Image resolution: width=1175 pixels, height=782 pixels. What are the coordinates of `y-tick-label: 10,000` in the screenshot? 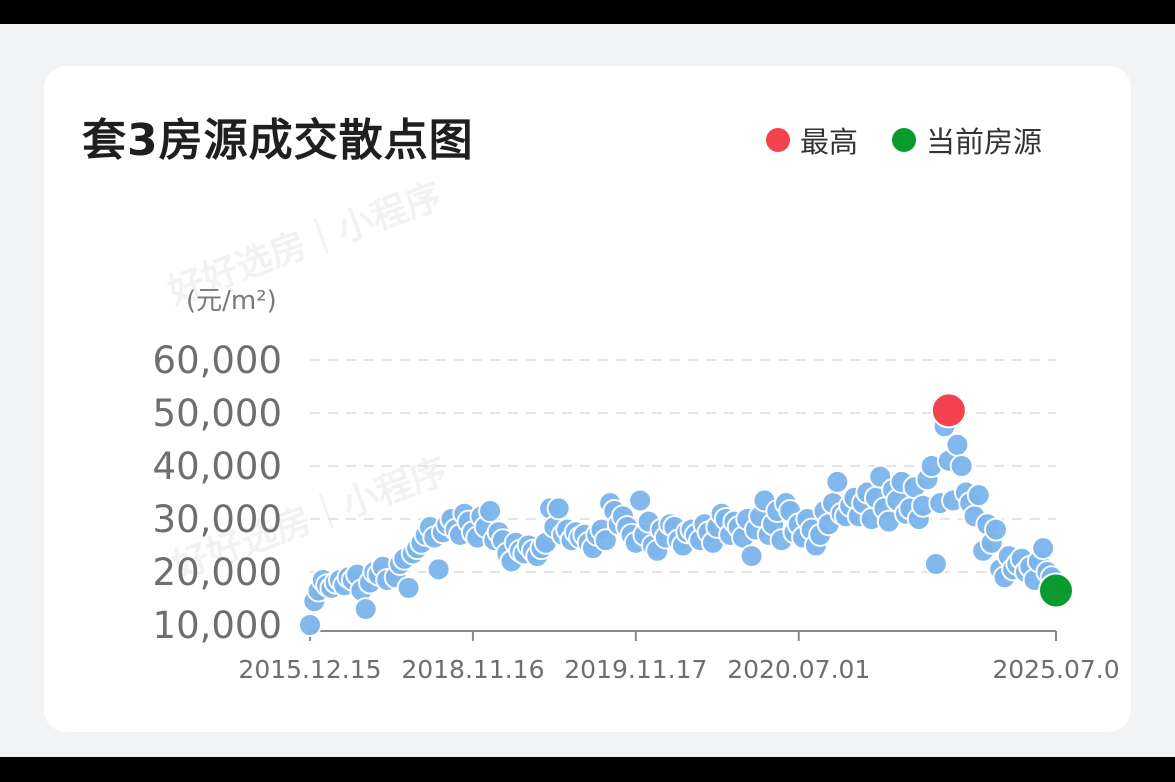 It's located at (217, 625).